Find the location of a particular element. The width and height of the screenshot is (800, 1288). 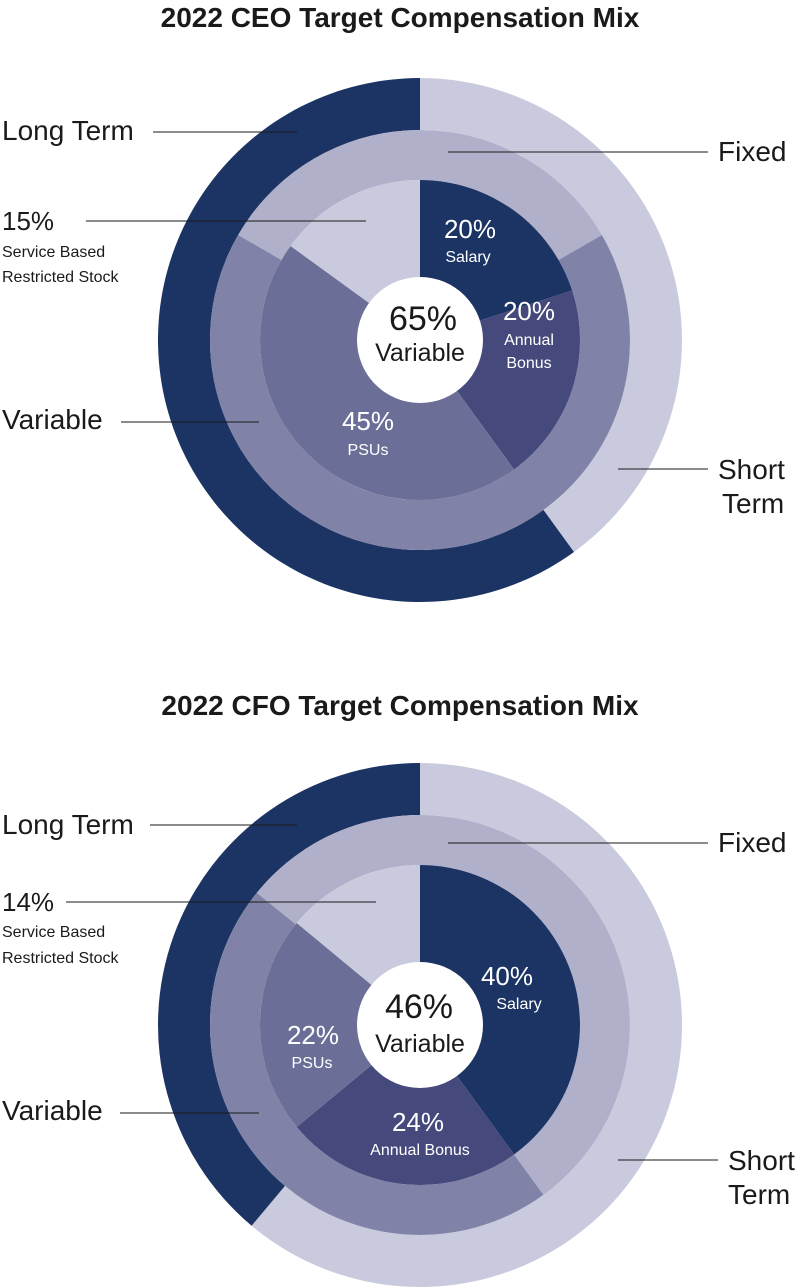

ceo-psu-value-label: 45% is located at coordinates (368, 421).